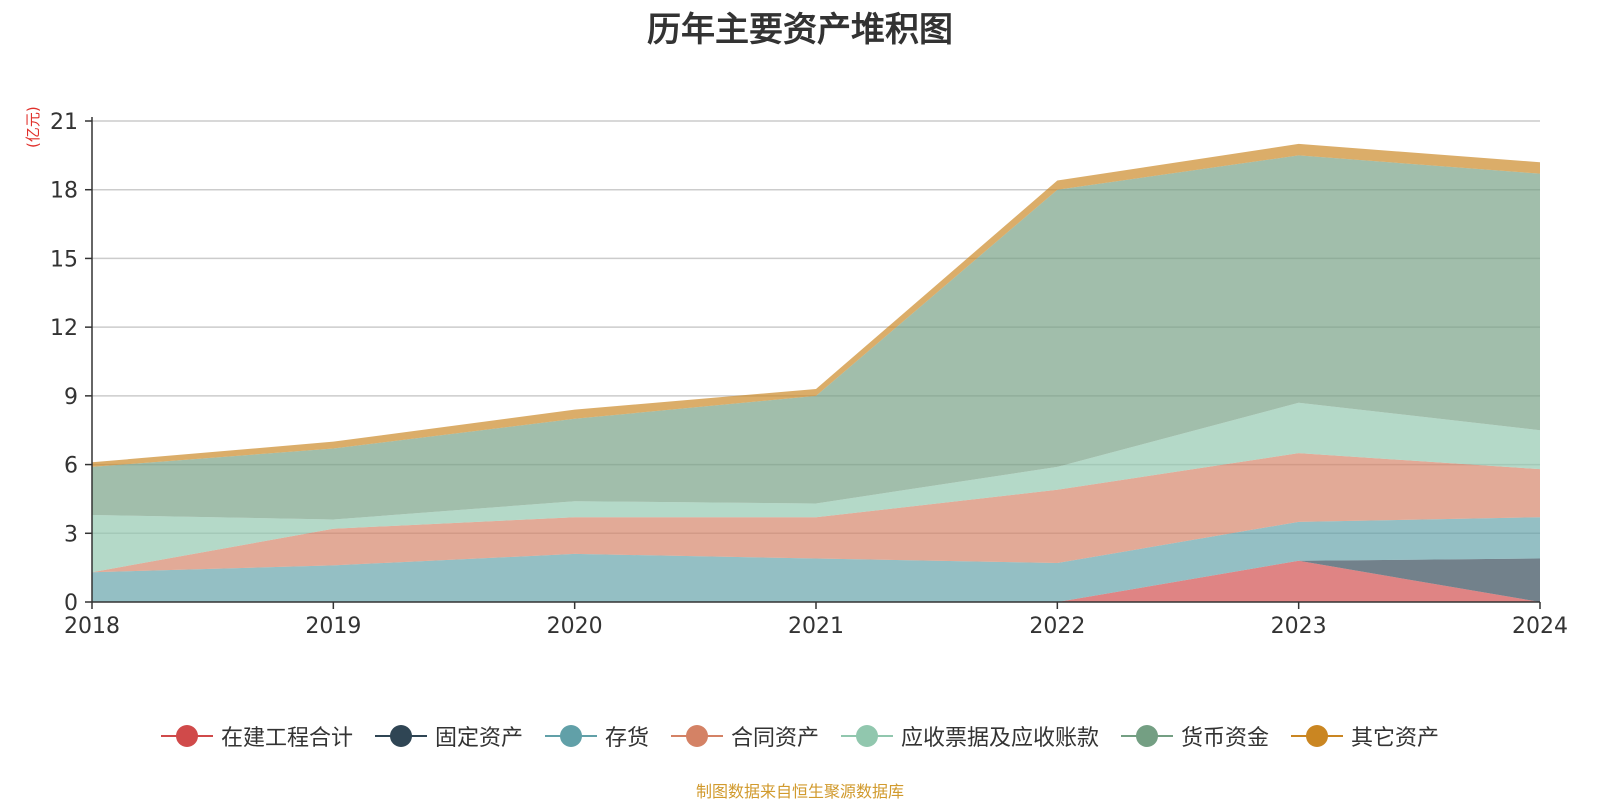 The height and width of the screenshot is (802, 1600). Describe the element at coordinates (1057, 626) in the screenshot. I see `x-tick-label: 2022` at that location.